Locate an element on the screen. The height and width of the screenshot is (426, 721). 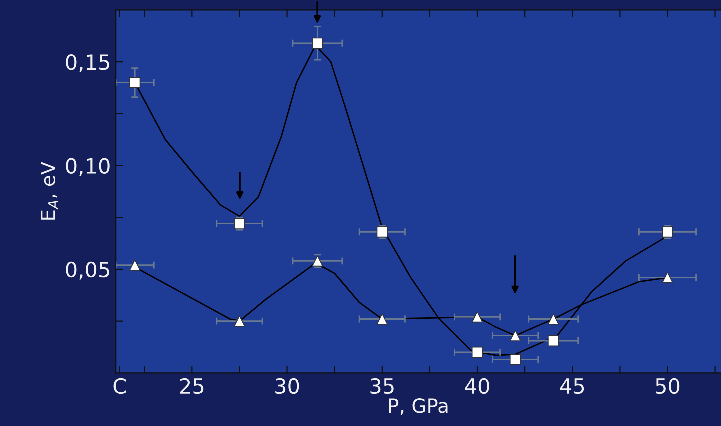
x-axis-title: P, GPa is located at coordinates (418, 407).